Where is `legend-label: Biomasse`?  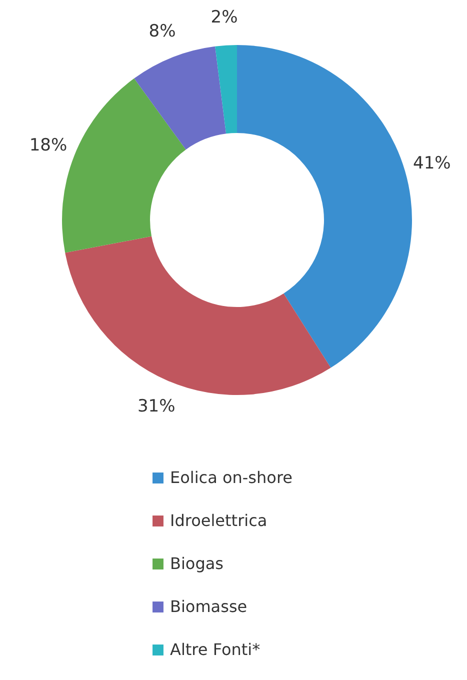 legend-label: Biomasse is located at coordinates (209, 606).